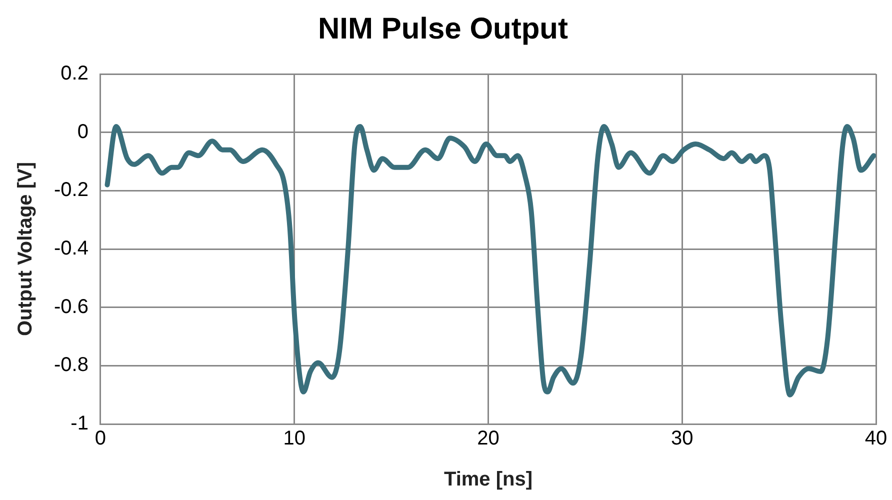  I want to click on y-tick-label: -0.6, so click(71, 307).